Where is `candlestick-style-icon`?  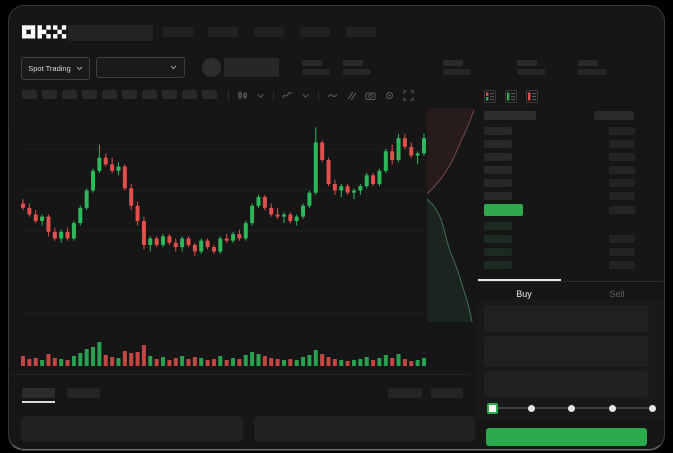
candlestick-style-icon is located at coordinates (242, 95).